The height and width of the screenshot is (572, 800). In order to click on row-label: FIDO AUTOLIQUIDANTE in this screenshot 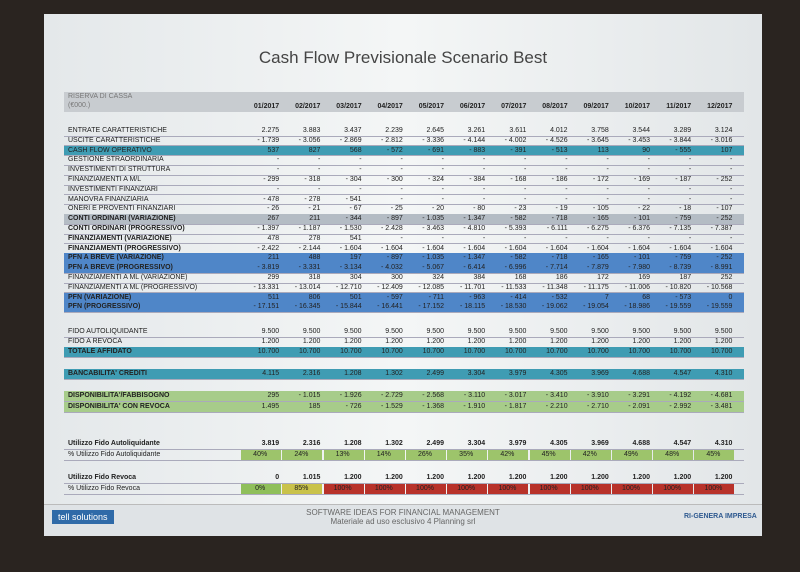, I will do `click(108, 331)`.